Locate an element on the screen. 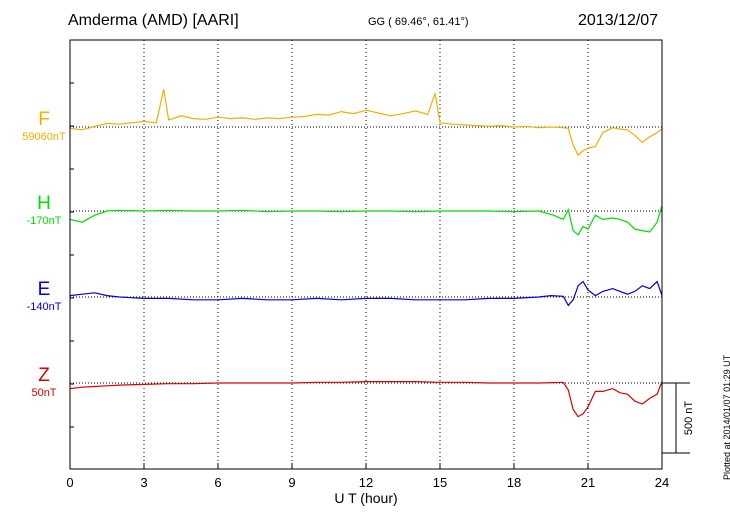  x-tick-label-12: 12 is located at coordinates (366, 482).